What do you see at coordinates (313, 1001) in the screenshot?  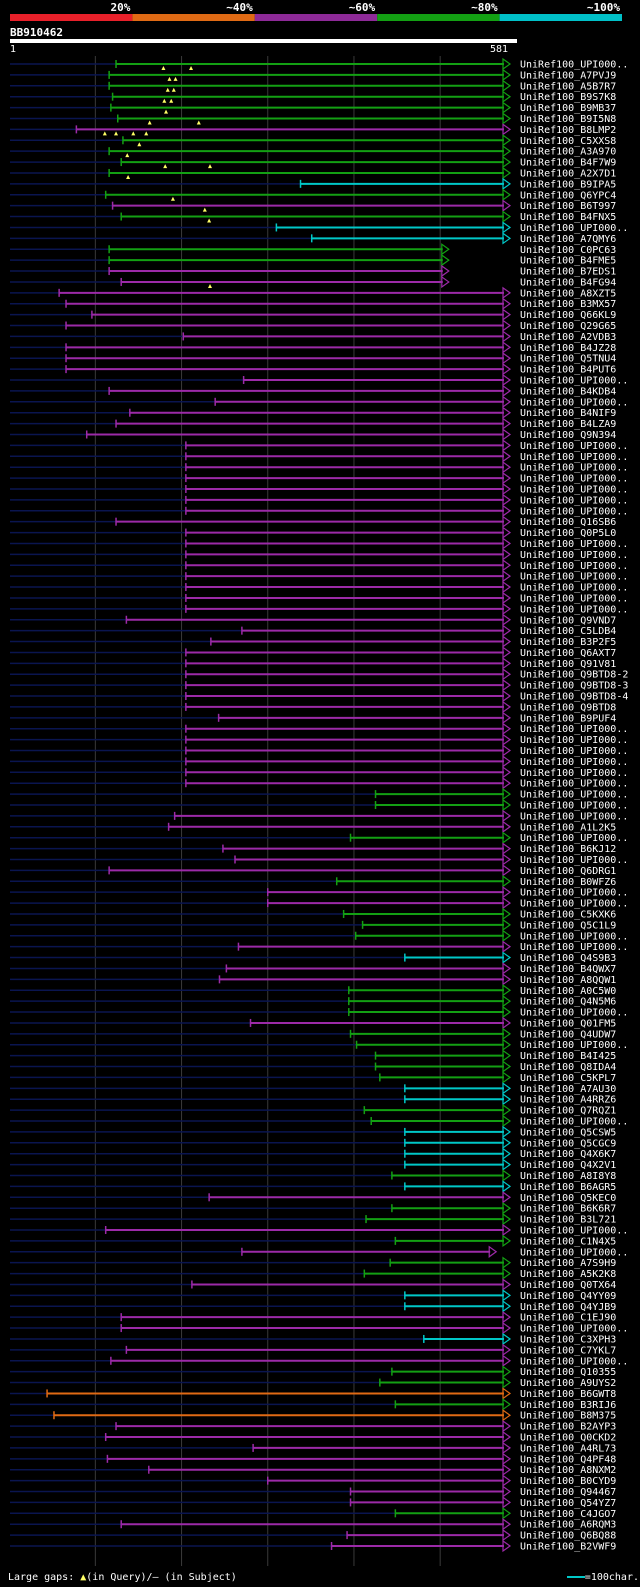 I see `hit-row: UniRef100_Q4N5M6` at bounding box center [313, 1001].